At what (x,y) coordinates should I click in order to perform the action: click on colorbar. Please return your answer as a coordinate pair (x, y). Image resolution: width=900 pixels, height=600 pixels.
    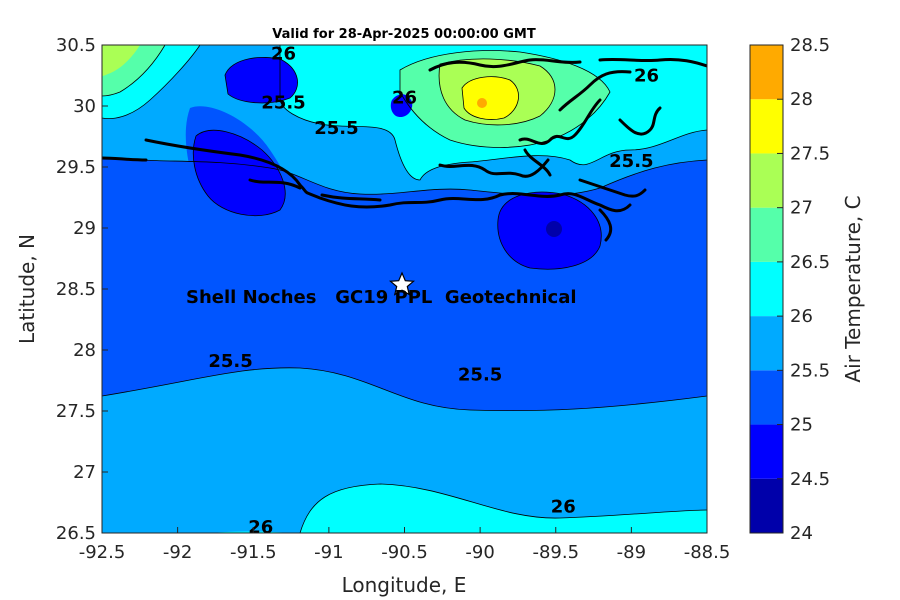
    Looking at the image, I should click on (766, 289).